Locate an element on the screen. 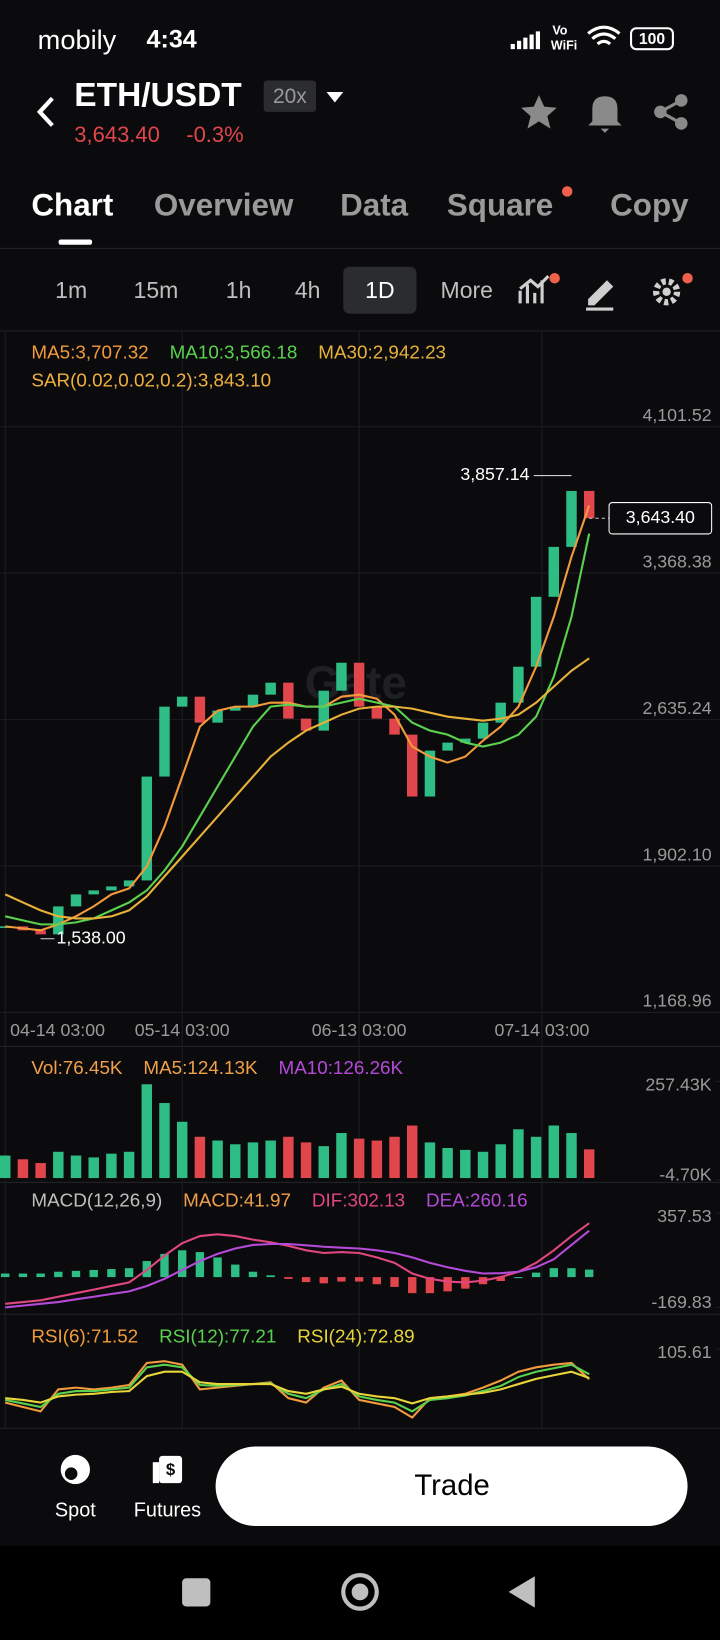 This screenshot has height=1640, width=720. battery-icon is located at coordinates (652, 39).